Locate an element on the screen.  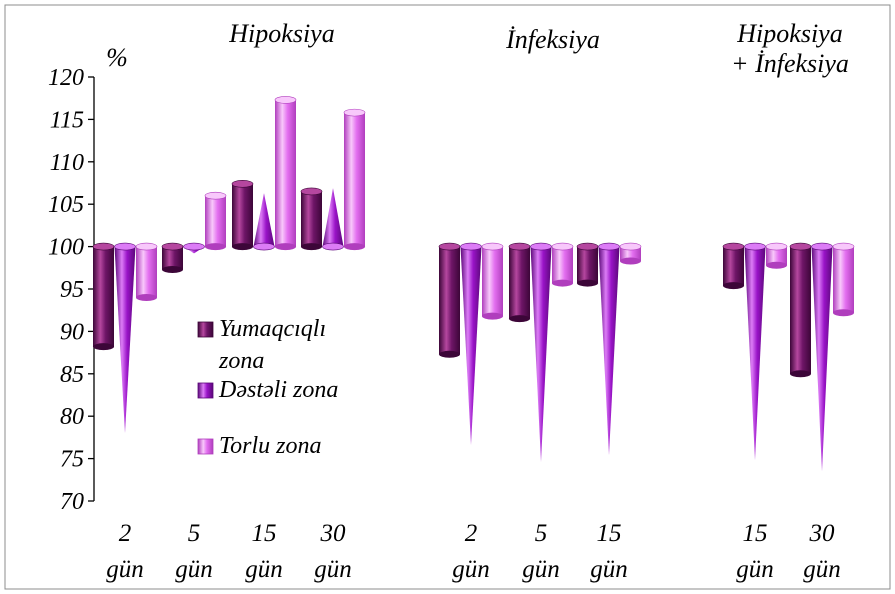
legend-item: Torlu zona is located at coordinates (259, 446).